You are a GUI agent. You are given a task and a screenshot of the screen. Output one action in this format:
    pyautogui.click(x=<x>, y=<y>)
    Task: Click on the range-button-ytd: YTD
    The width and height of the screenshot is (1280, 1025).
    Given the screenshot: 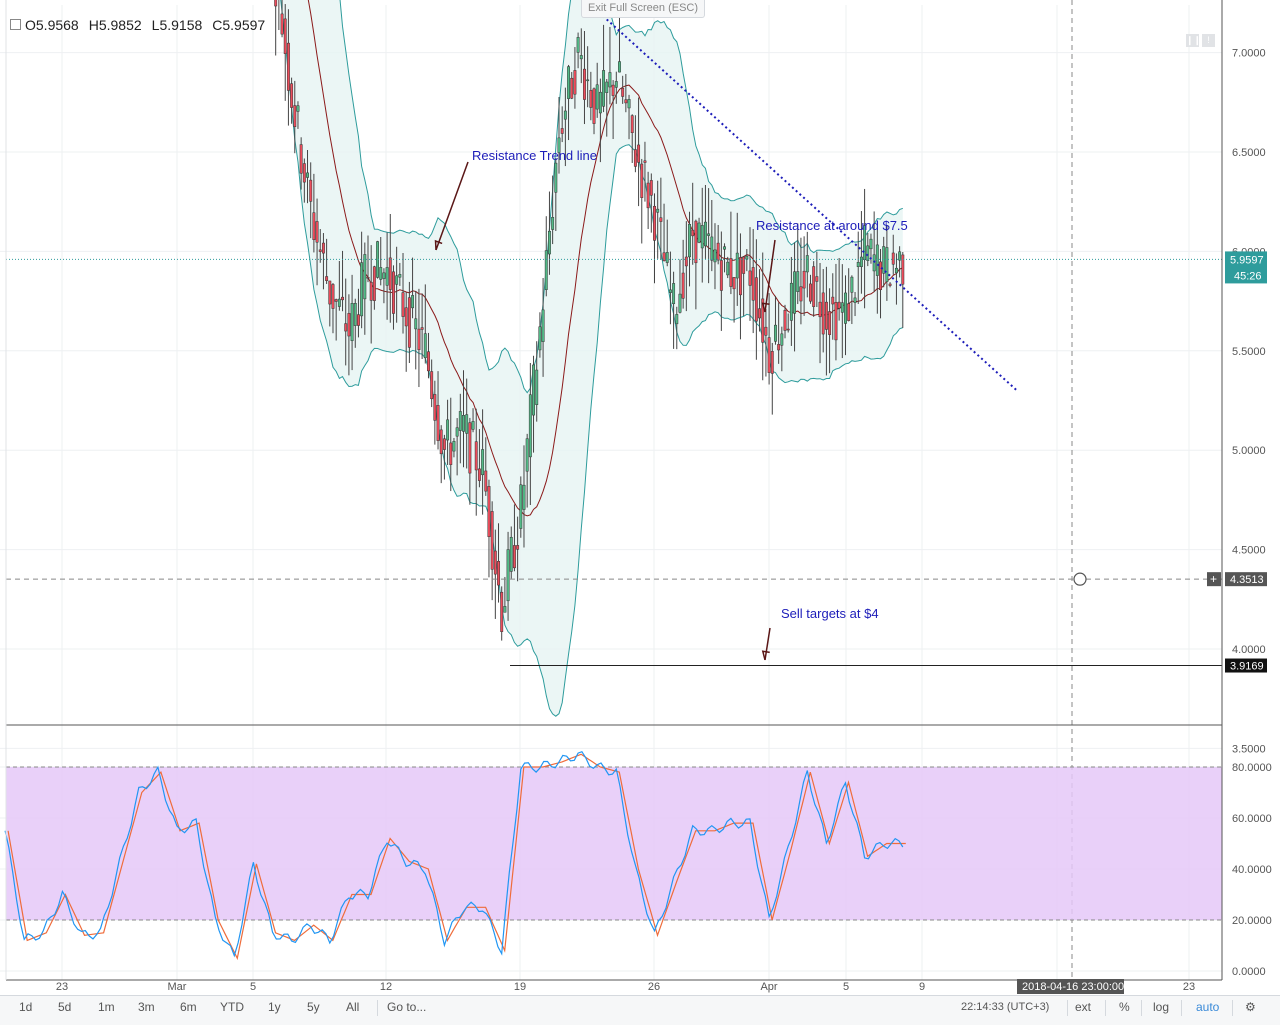 What is the action you would take?
    pyautogui.click(x=232, y=1007)
    